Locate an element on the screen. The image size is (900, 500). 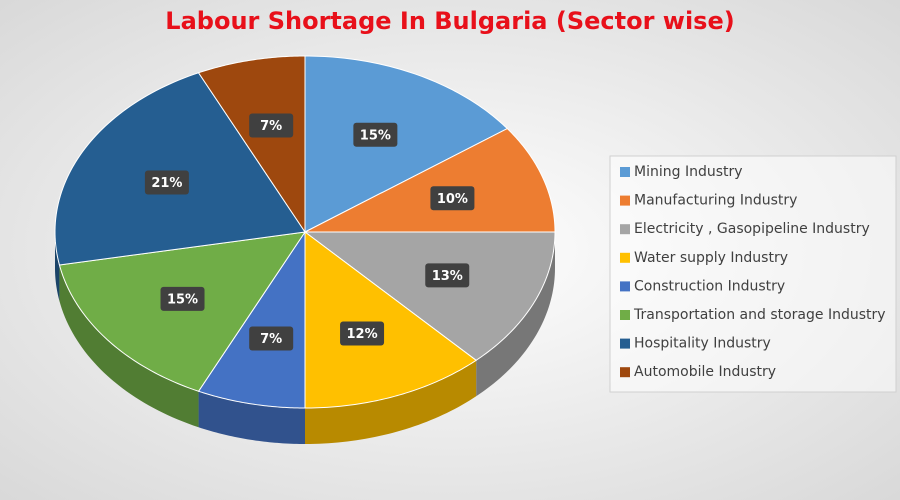
data-label: 10% is located at coordinates (452, 199).